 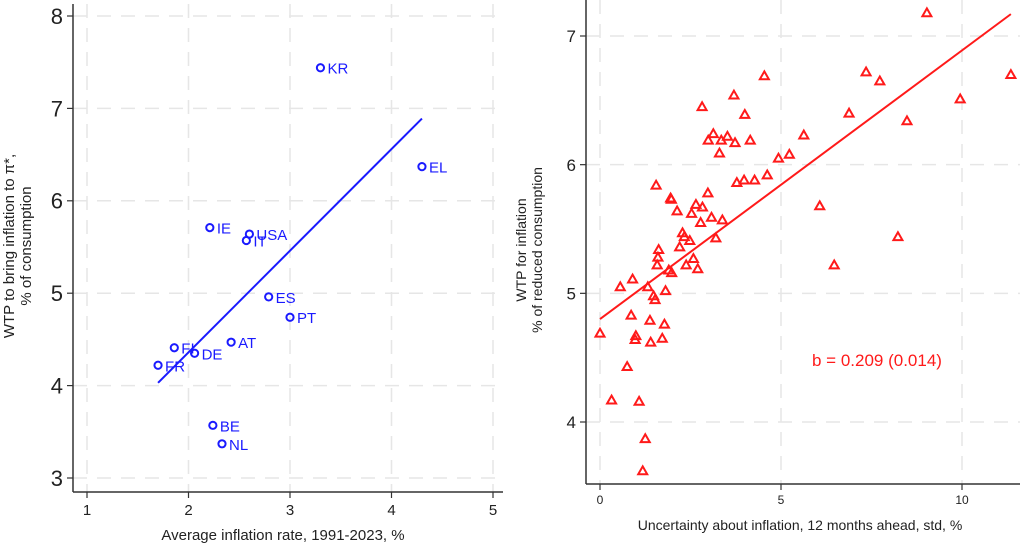 What do you see at coordinates (57, 293) in the screenshot?
I see `y-tick-label: 5` at bounding box center [57, 293].